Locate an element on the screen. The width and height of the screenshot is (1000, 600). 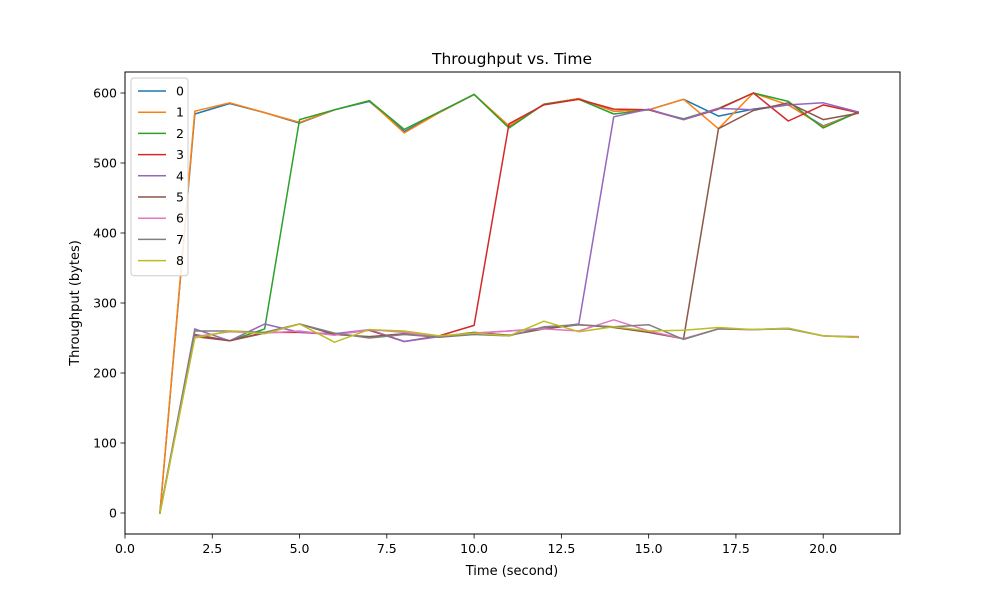
y-tick-label: 500 is located at coordinates (105, 163).